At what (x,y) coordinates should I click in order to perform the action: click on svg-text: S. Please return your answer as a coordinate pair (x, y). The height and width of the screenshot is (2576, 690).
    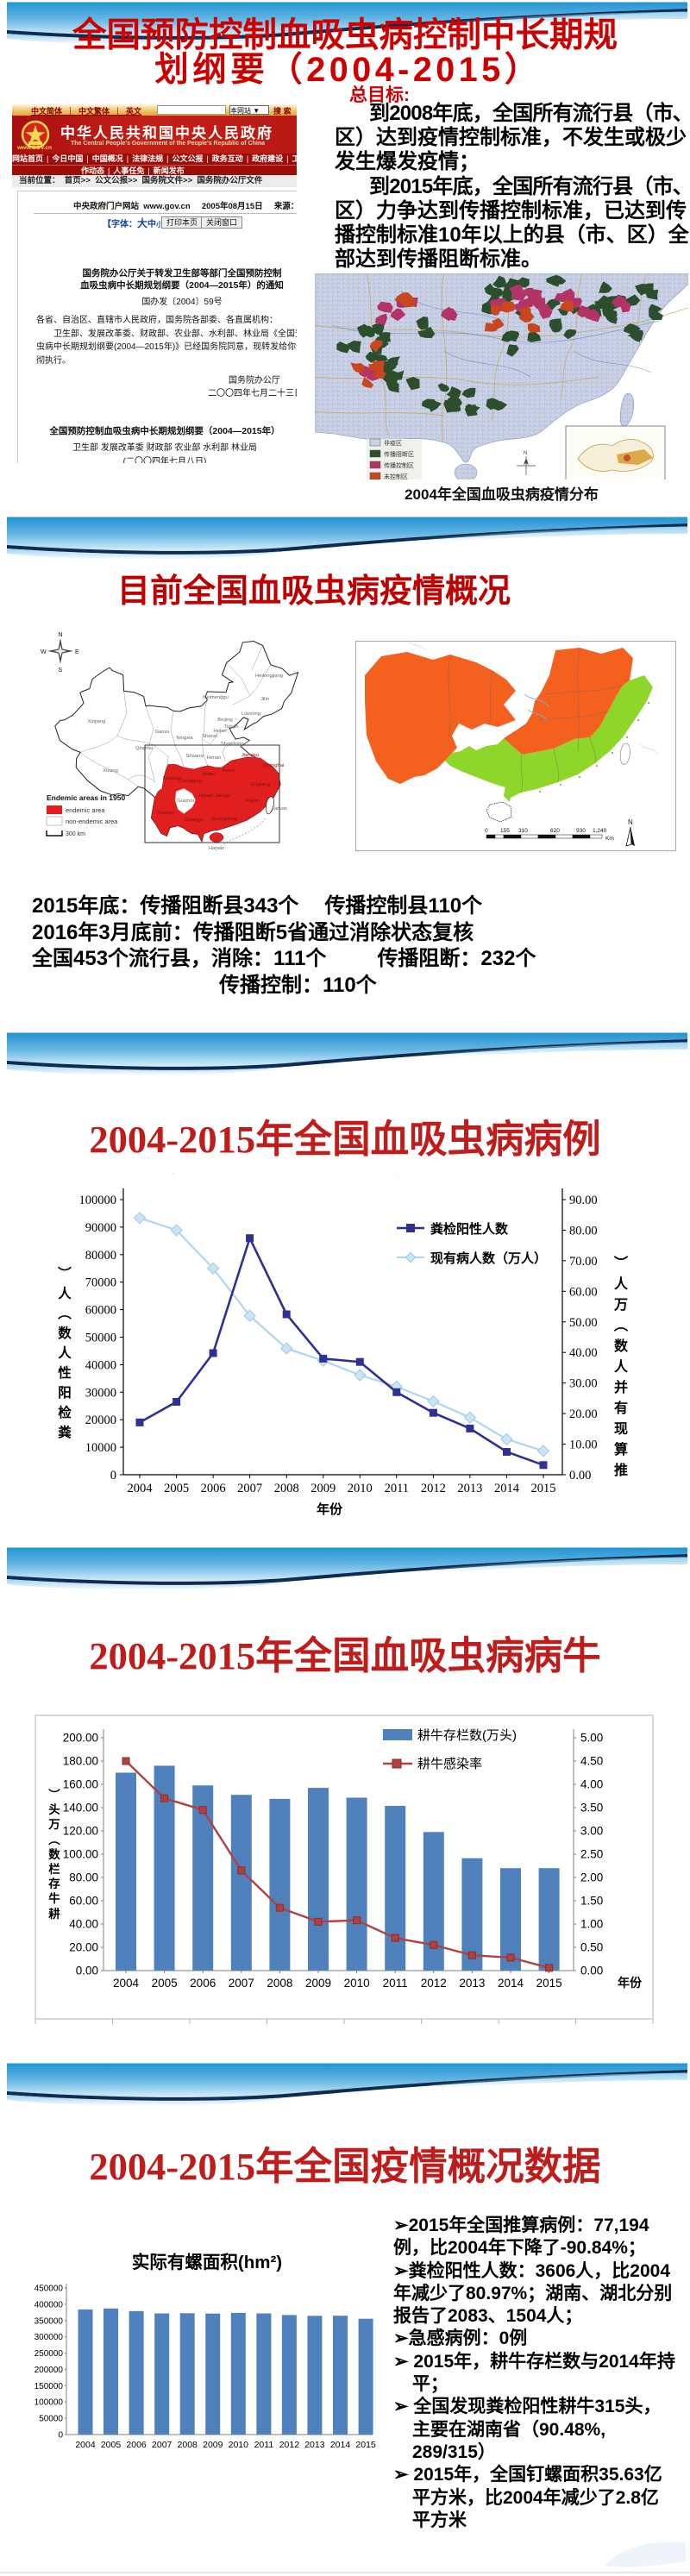
    Looking at the image, I should click on (61, 671).